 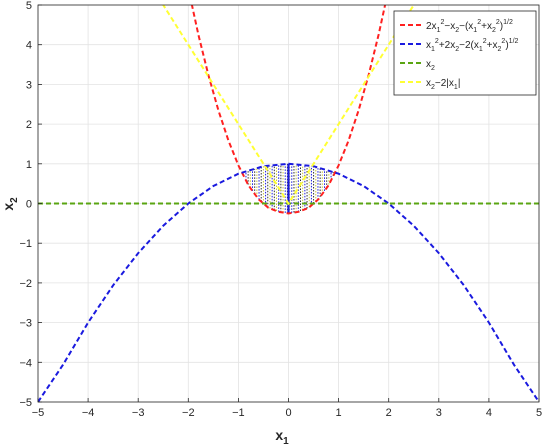 I want to click on x-tick-label: 2, so click(x=389, y=413).